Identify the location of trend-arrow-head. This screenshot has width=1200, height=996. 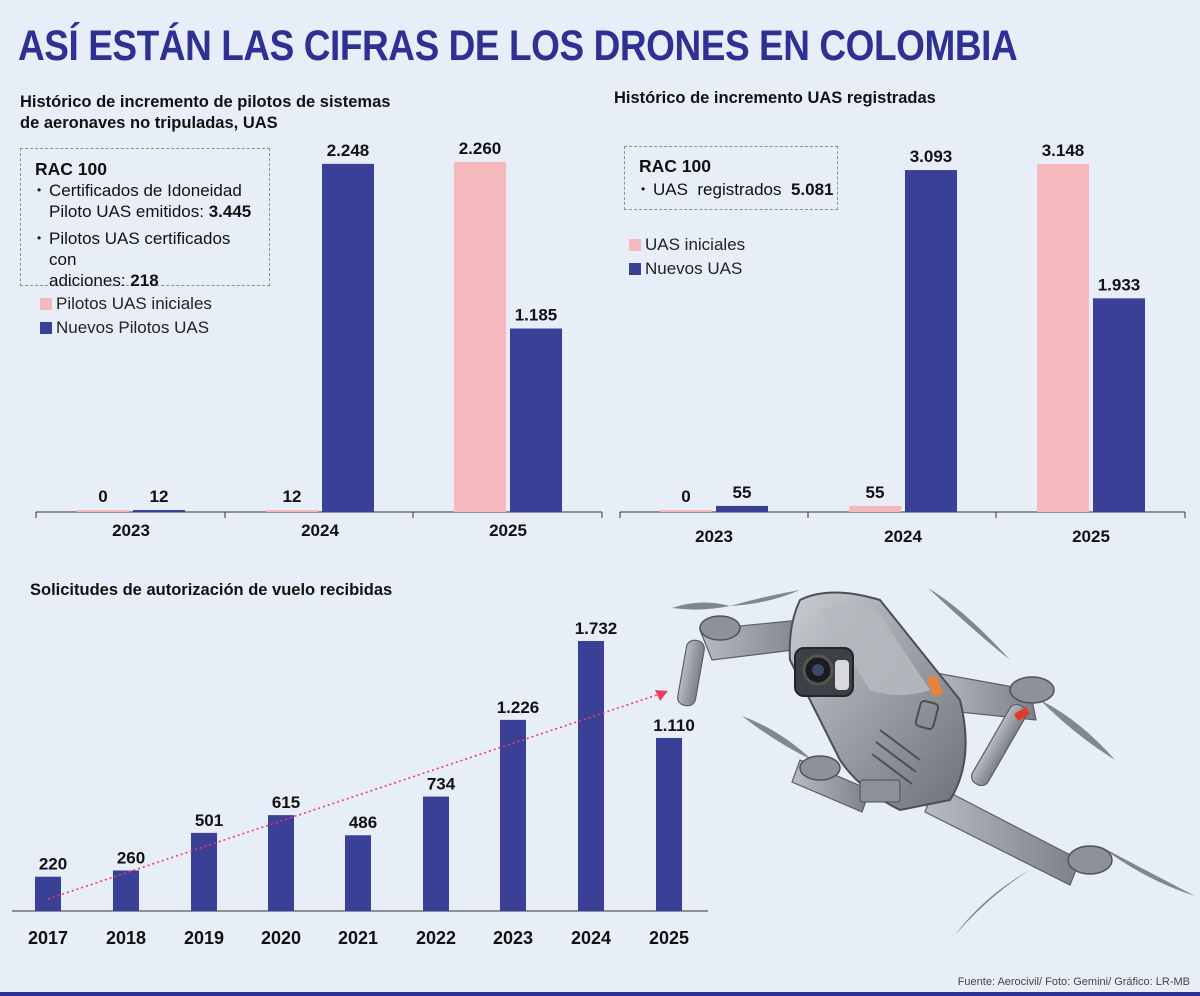
(661, 695).